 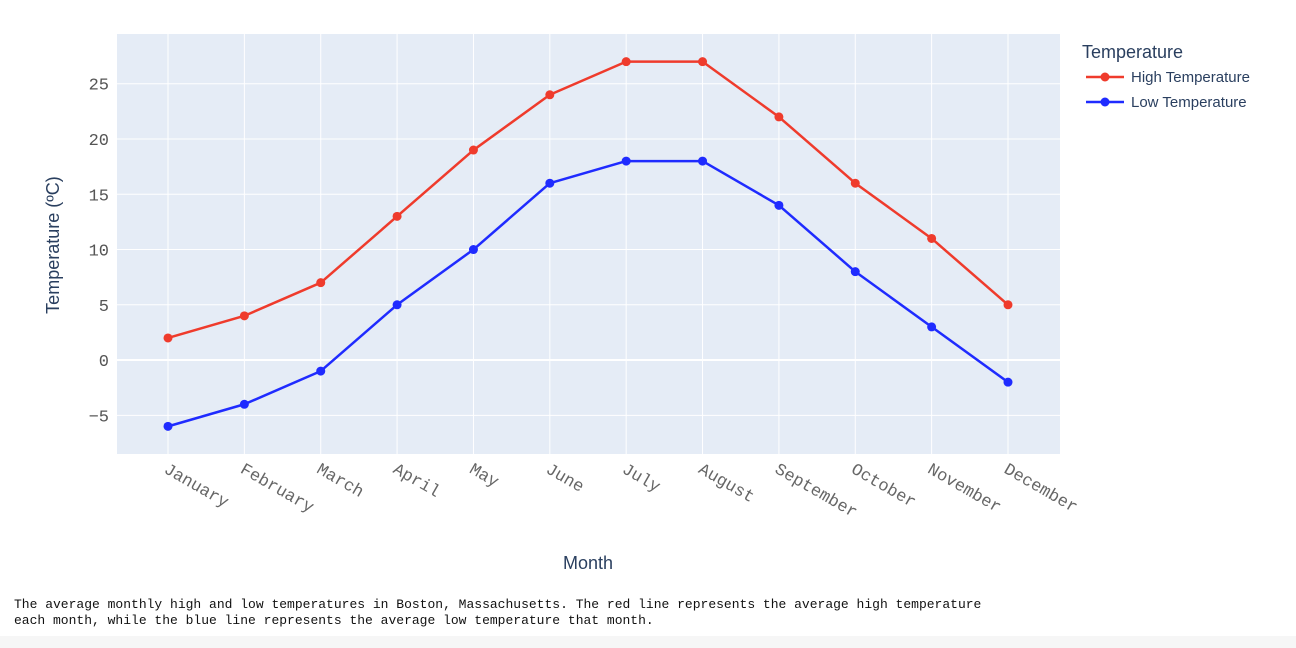 What do you see at coordinates (815, 492) in the screenshot?
I see `x-tick-label: September` at bounding box center [815, 492].